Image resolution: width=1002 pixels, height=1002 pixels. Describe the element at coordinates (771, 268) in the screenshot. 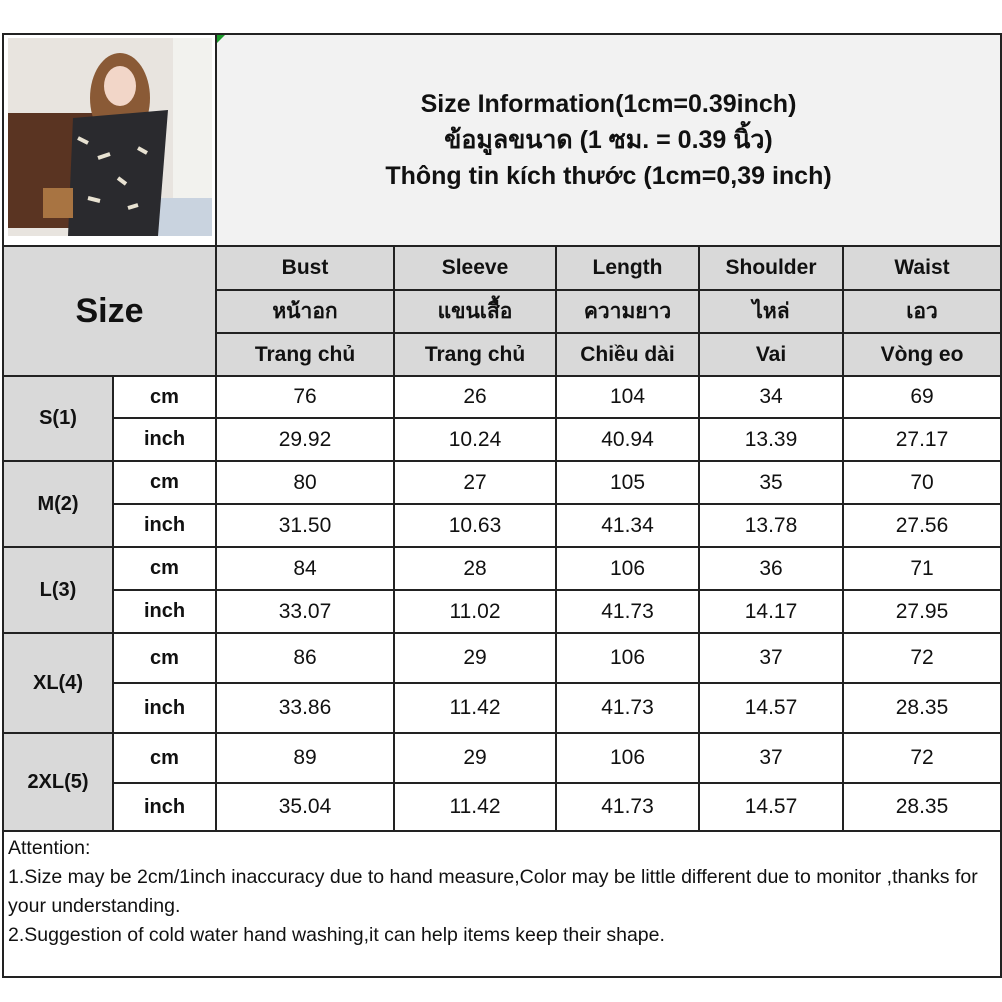

I see `column-header-en: Shoulder` at that location.